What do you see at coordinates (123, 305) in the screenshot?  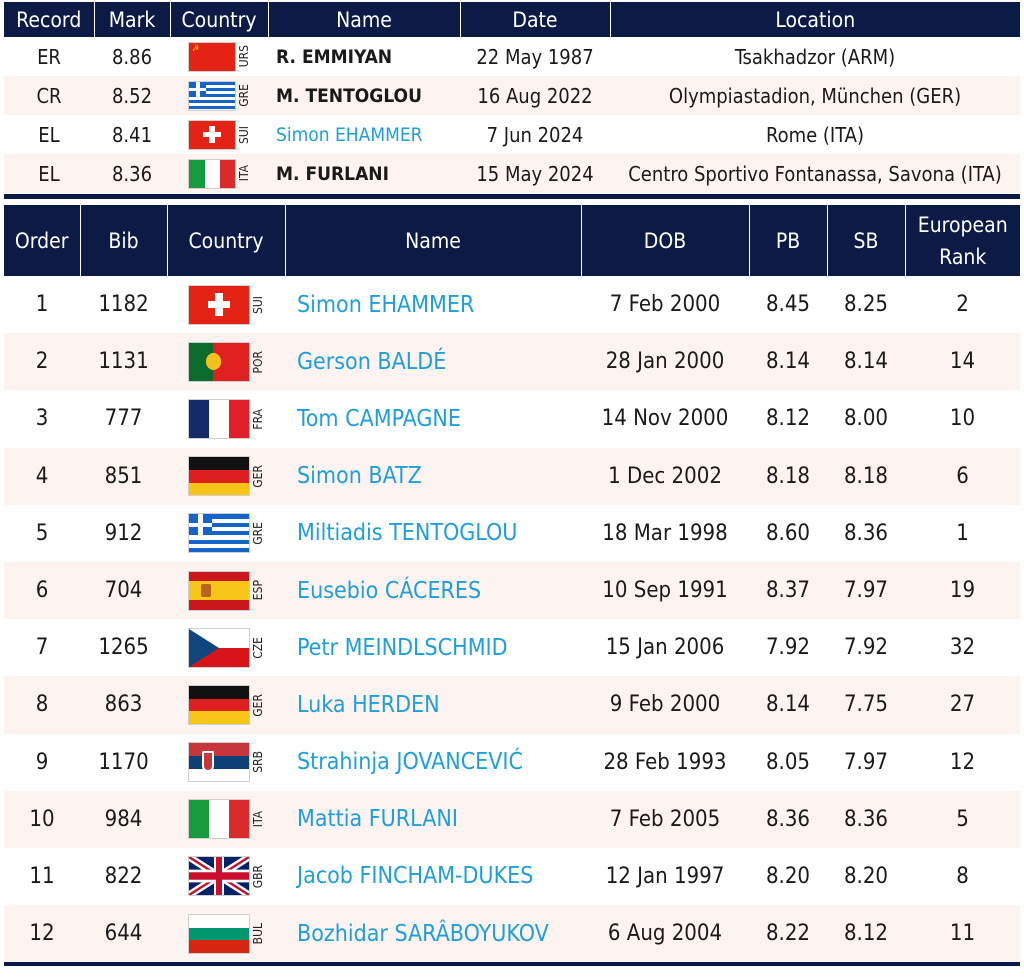 I see `athlete-bib: 1182` at bounding box center [123, 305].